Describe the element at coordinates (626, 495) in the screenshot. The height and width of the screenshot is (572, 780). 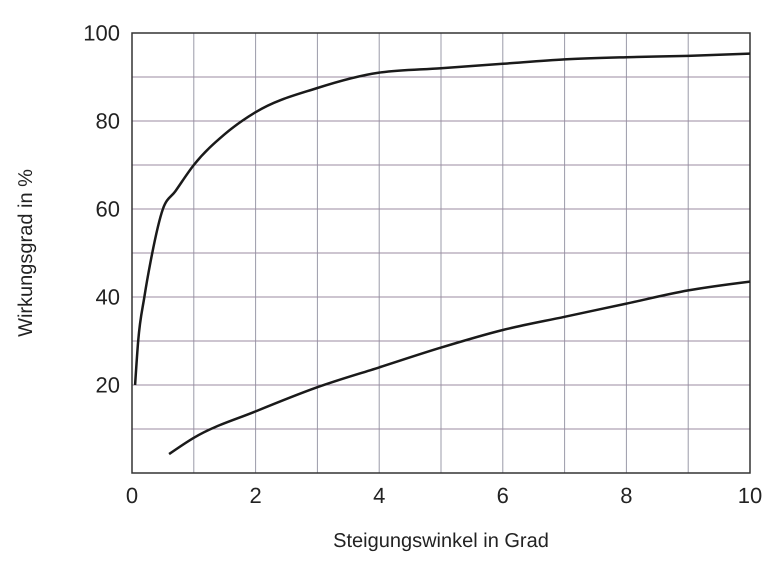
I see `x-tick-label: 8` at that location.